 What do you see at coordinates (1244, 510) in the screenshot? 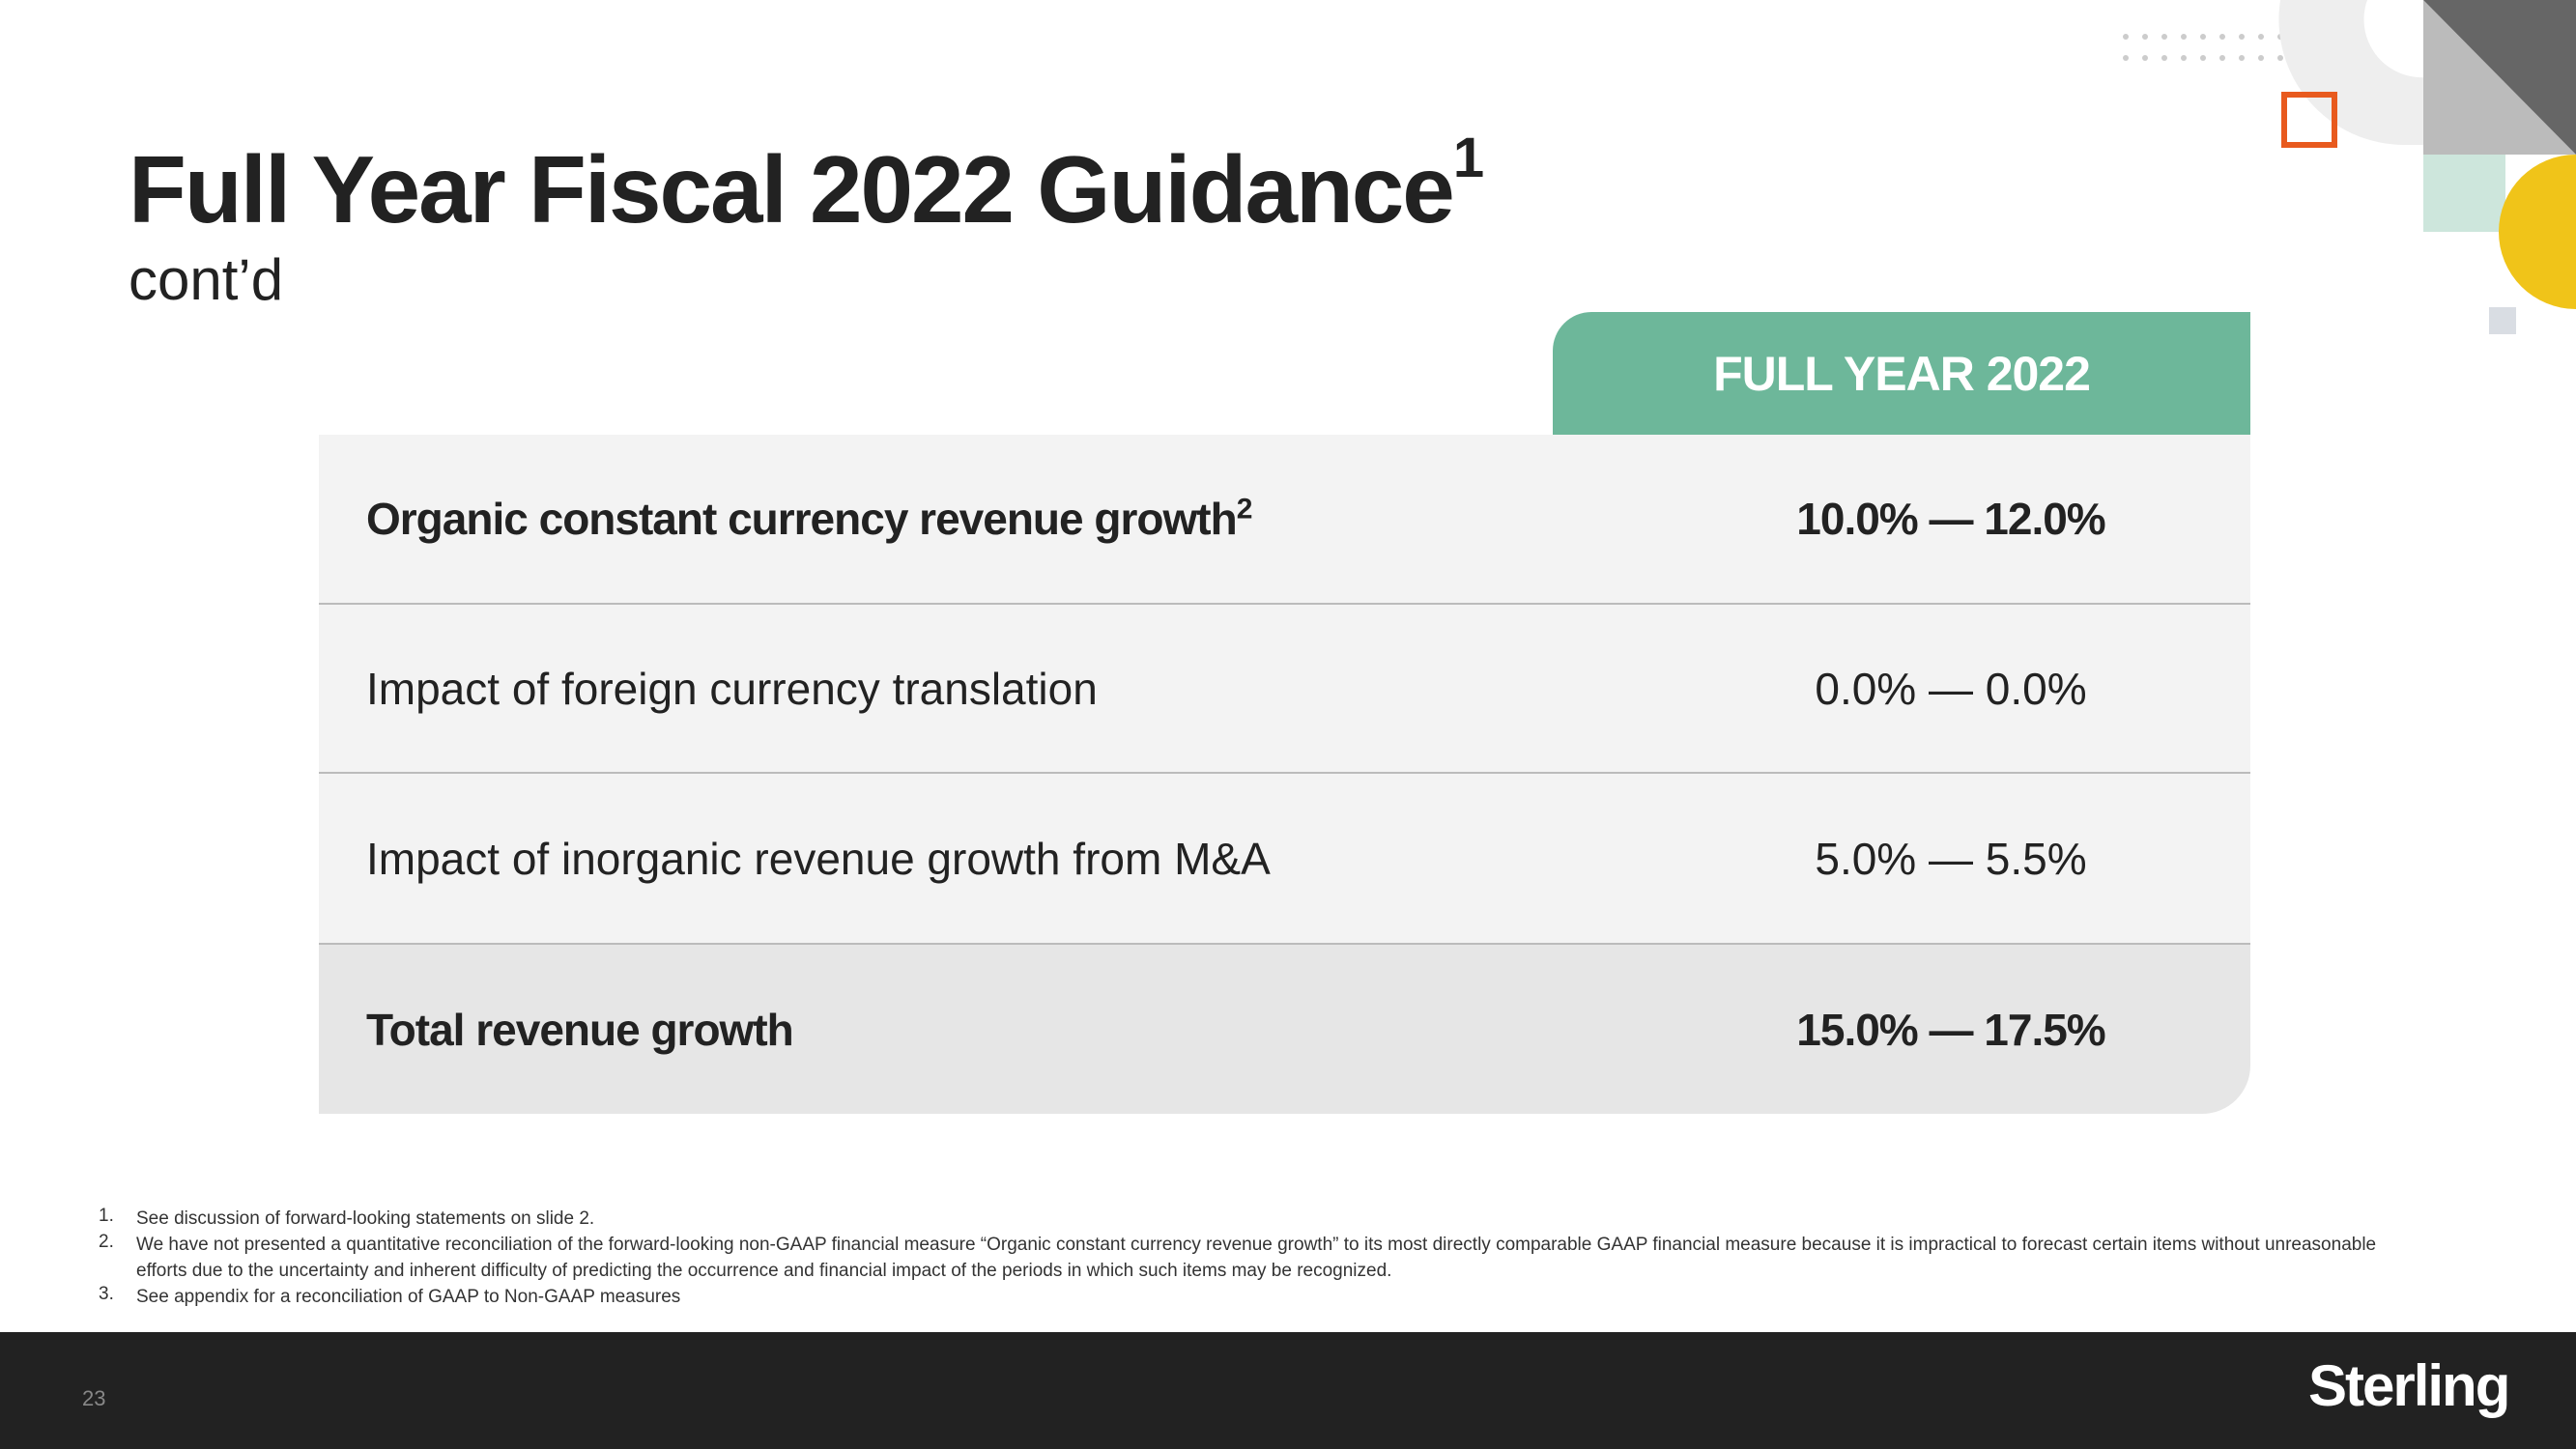
I see `row-superscript: 2` at bounding box center [1244, 510].